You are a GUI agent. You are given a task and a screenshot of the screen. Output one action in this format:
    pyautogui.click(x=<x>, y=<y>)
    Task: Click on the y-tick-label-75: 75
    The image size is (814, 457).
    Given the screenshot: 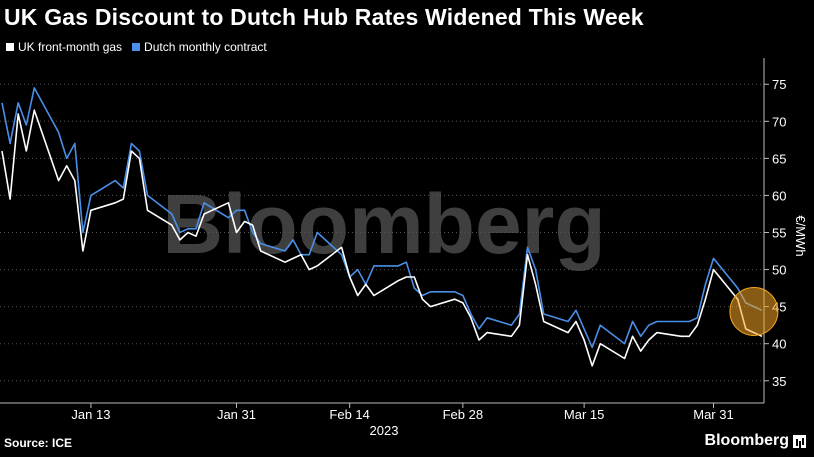 What is the action you would take?
    pyautogui.click(x=779, y=84)
    